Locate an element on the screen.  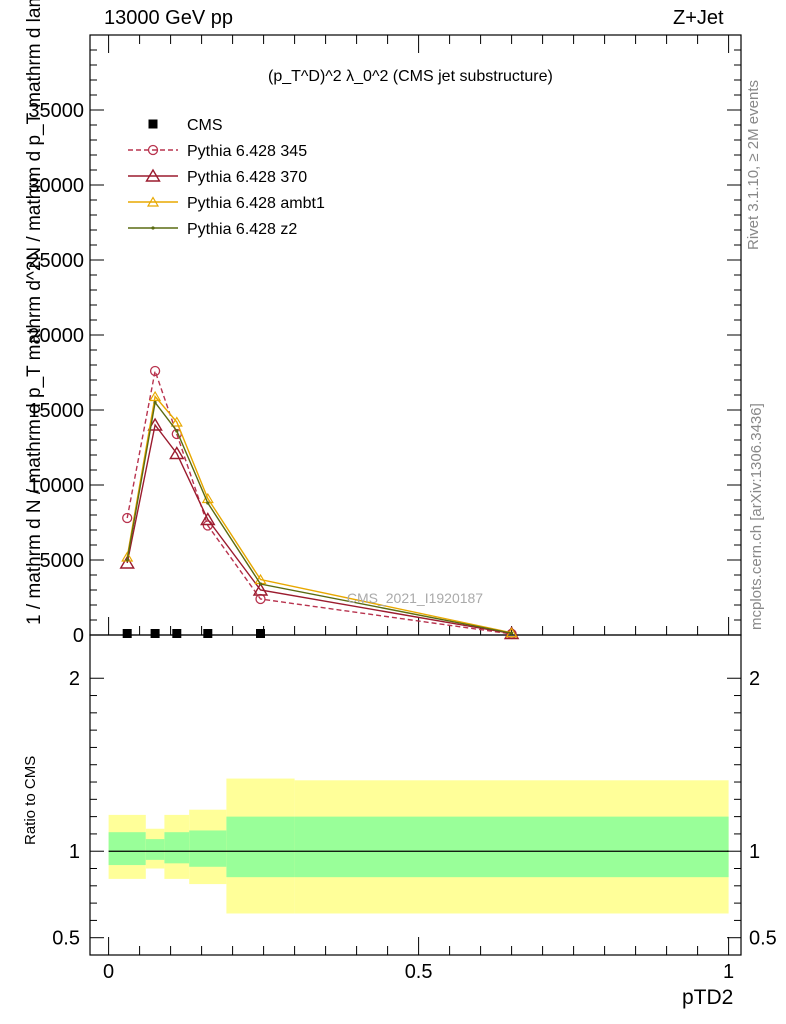
watermark: CMS_2021_I1920187 is located at coordinates (415, 598).